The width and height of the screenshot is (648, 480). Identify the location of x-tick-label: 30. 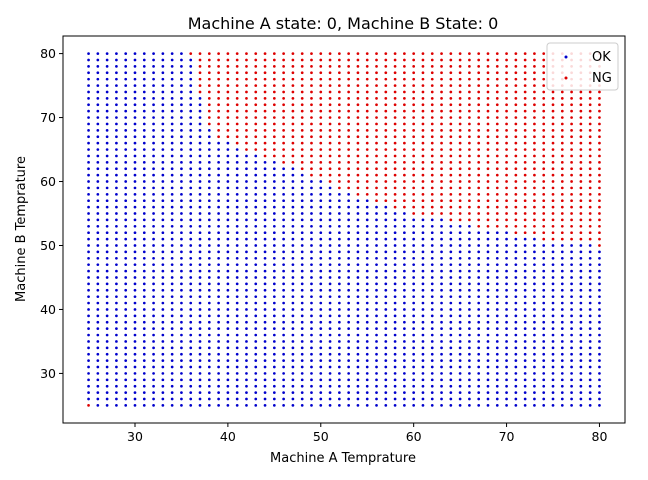
(135, 436).